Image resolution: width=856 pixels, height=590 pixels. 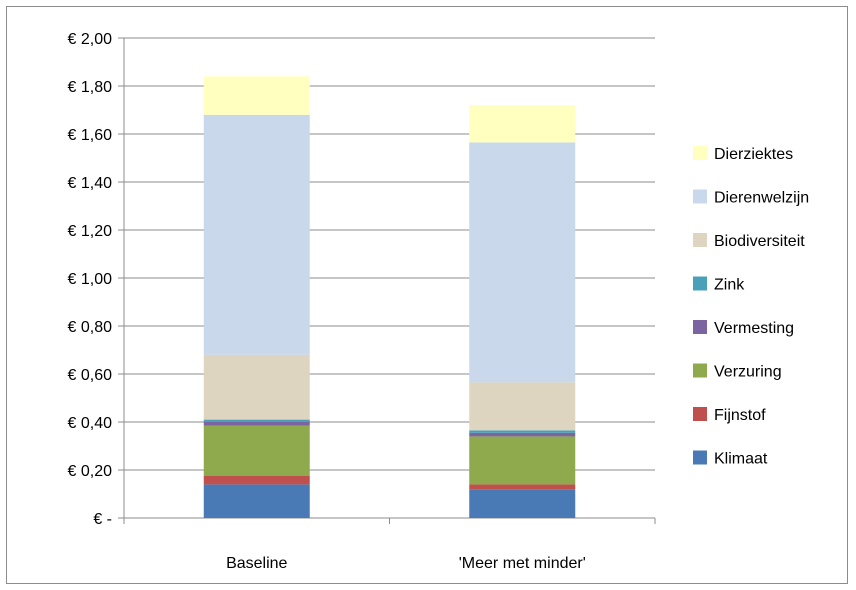 What do you see at coordinates (741, 459) in the screenshot?
I see `legend-label: Klimaat` at bounding box center [741, 459].